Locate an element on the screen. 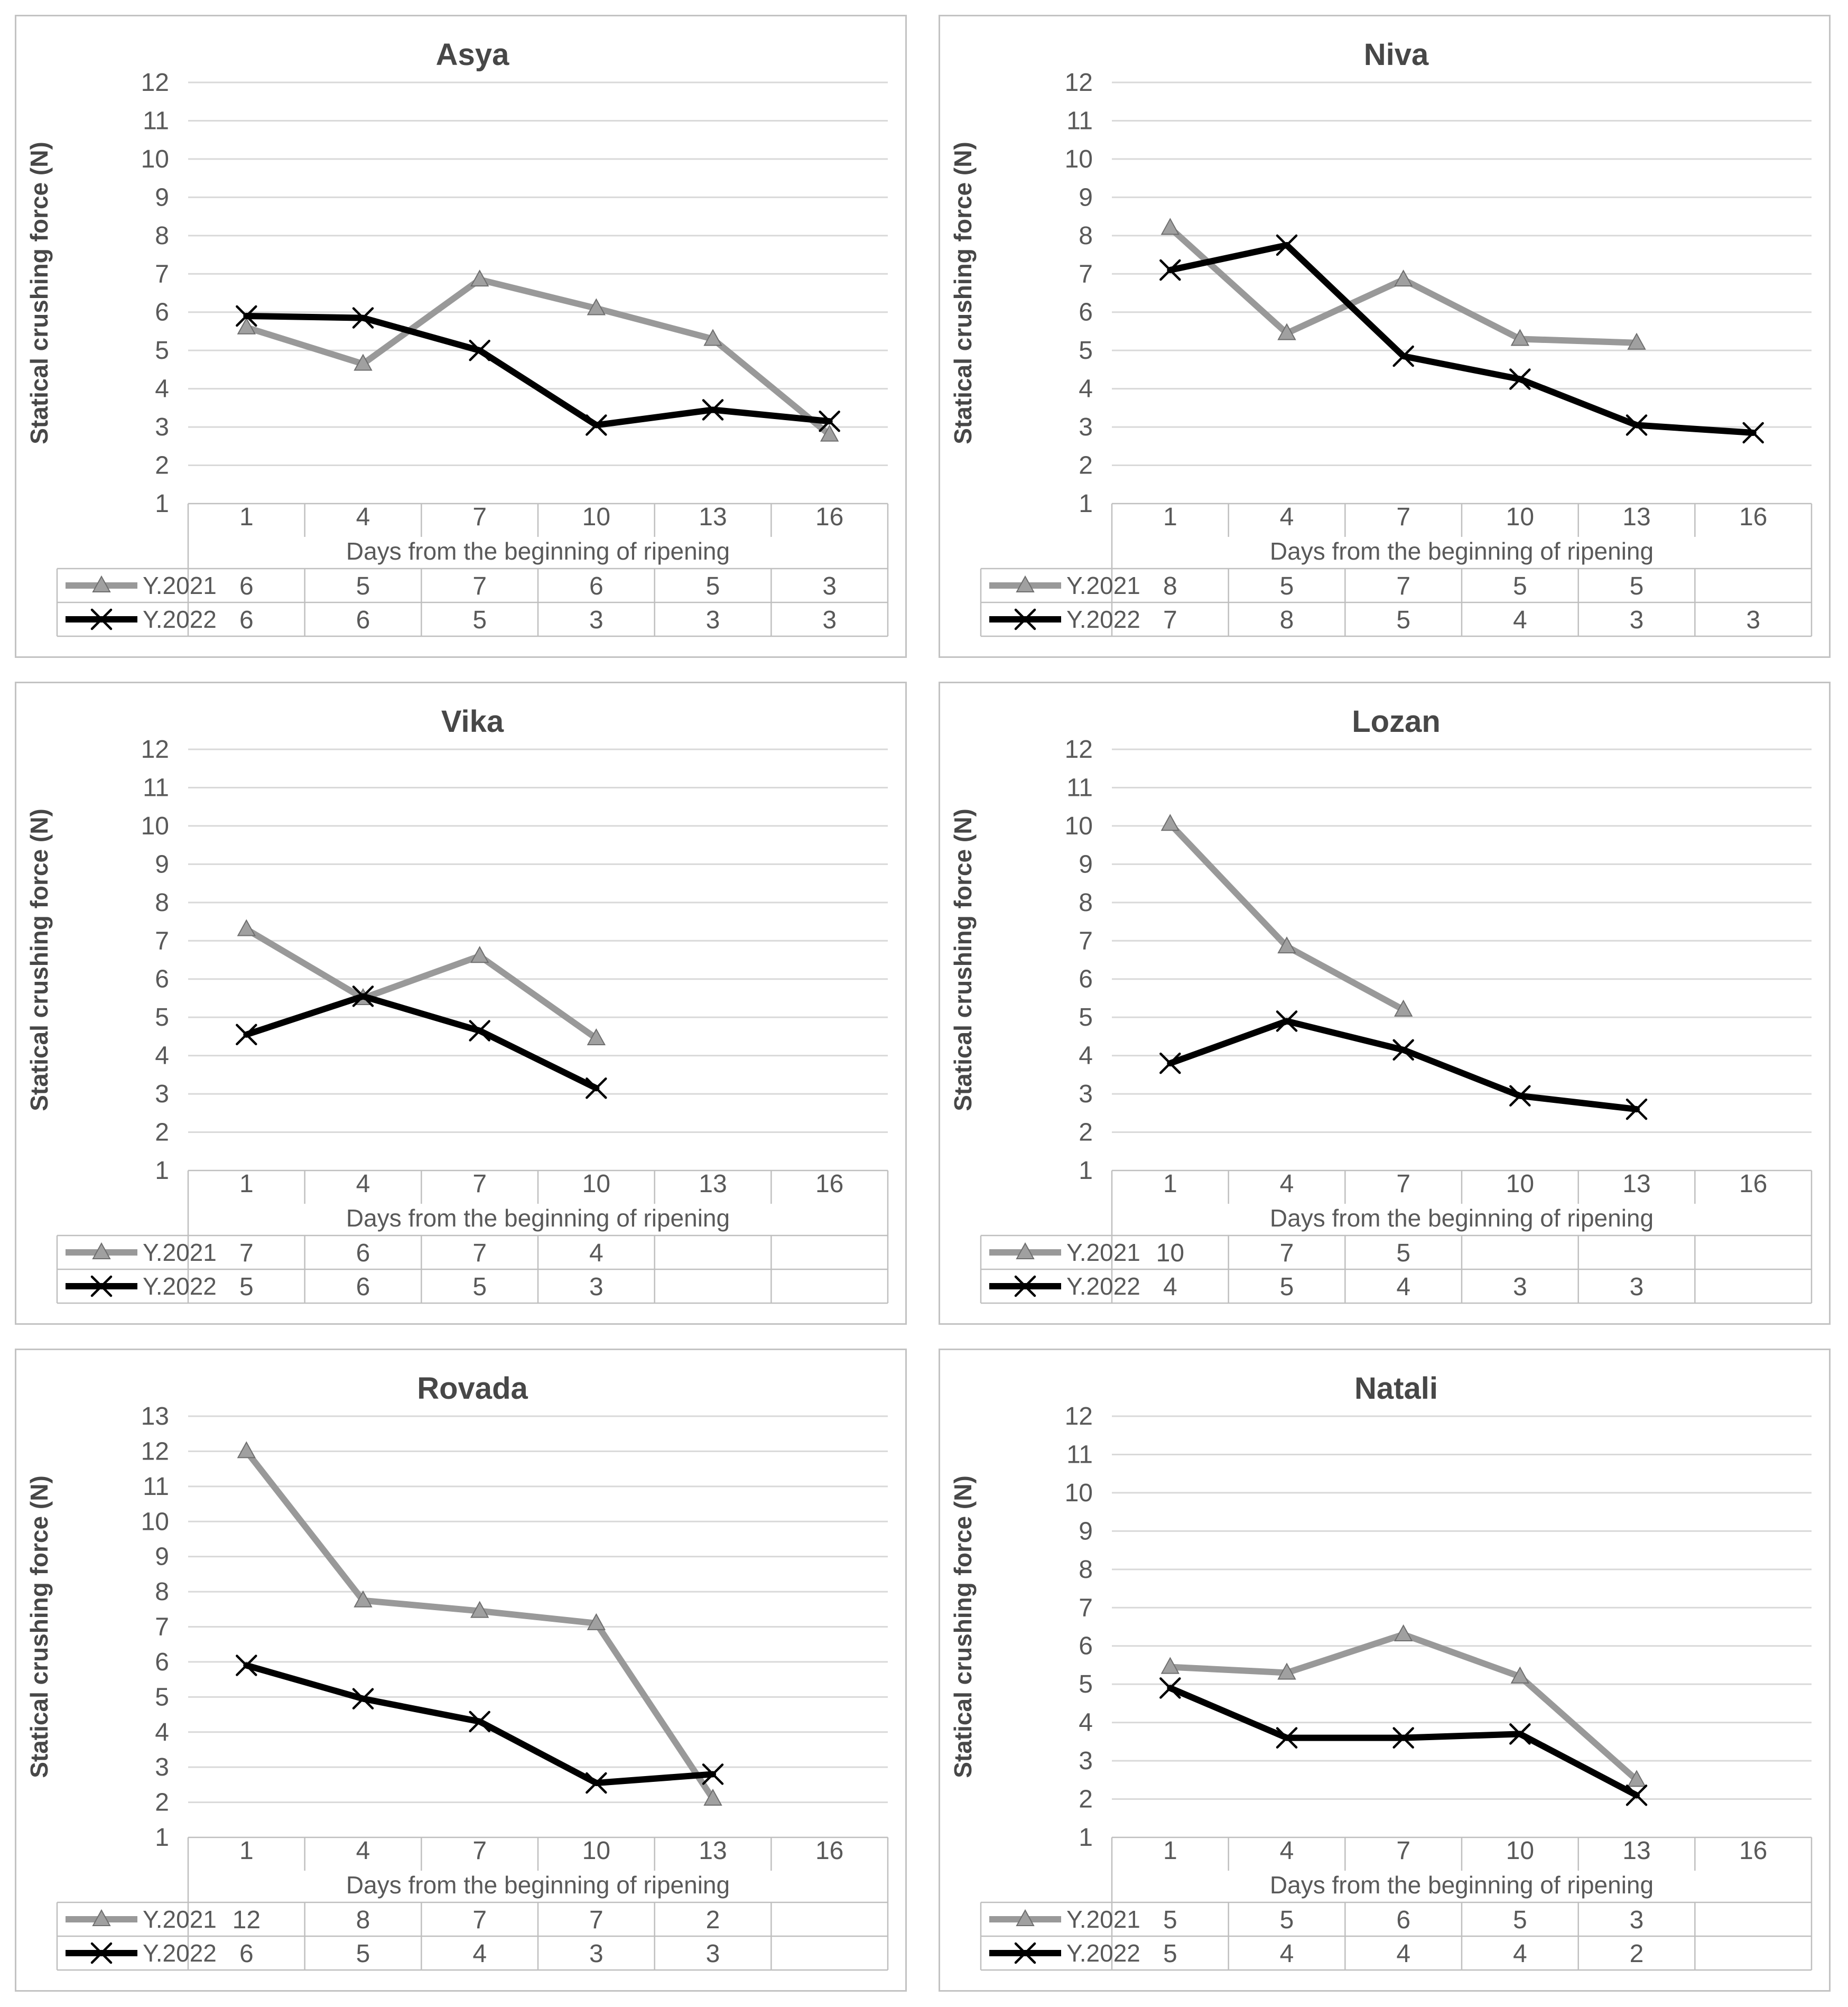  table-cell-y2022-day4: 6 is located at coordinates (363, 1287).